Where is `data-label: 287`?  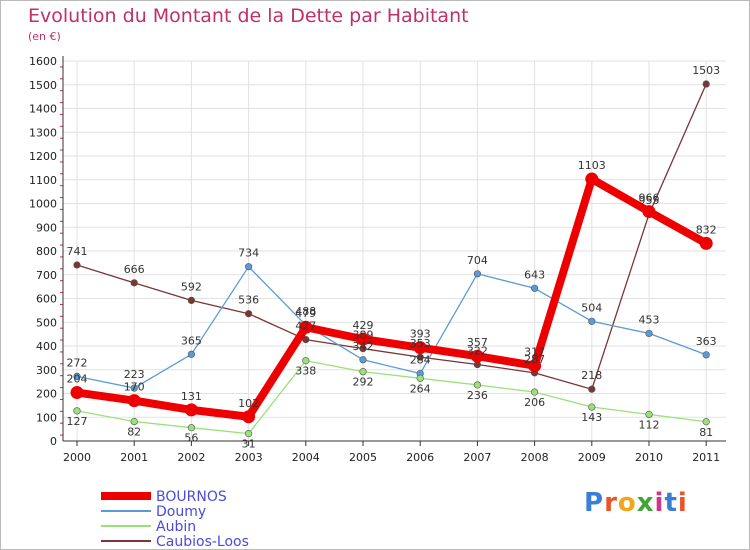
data-label: 287 is located at coordinates (534, 359).